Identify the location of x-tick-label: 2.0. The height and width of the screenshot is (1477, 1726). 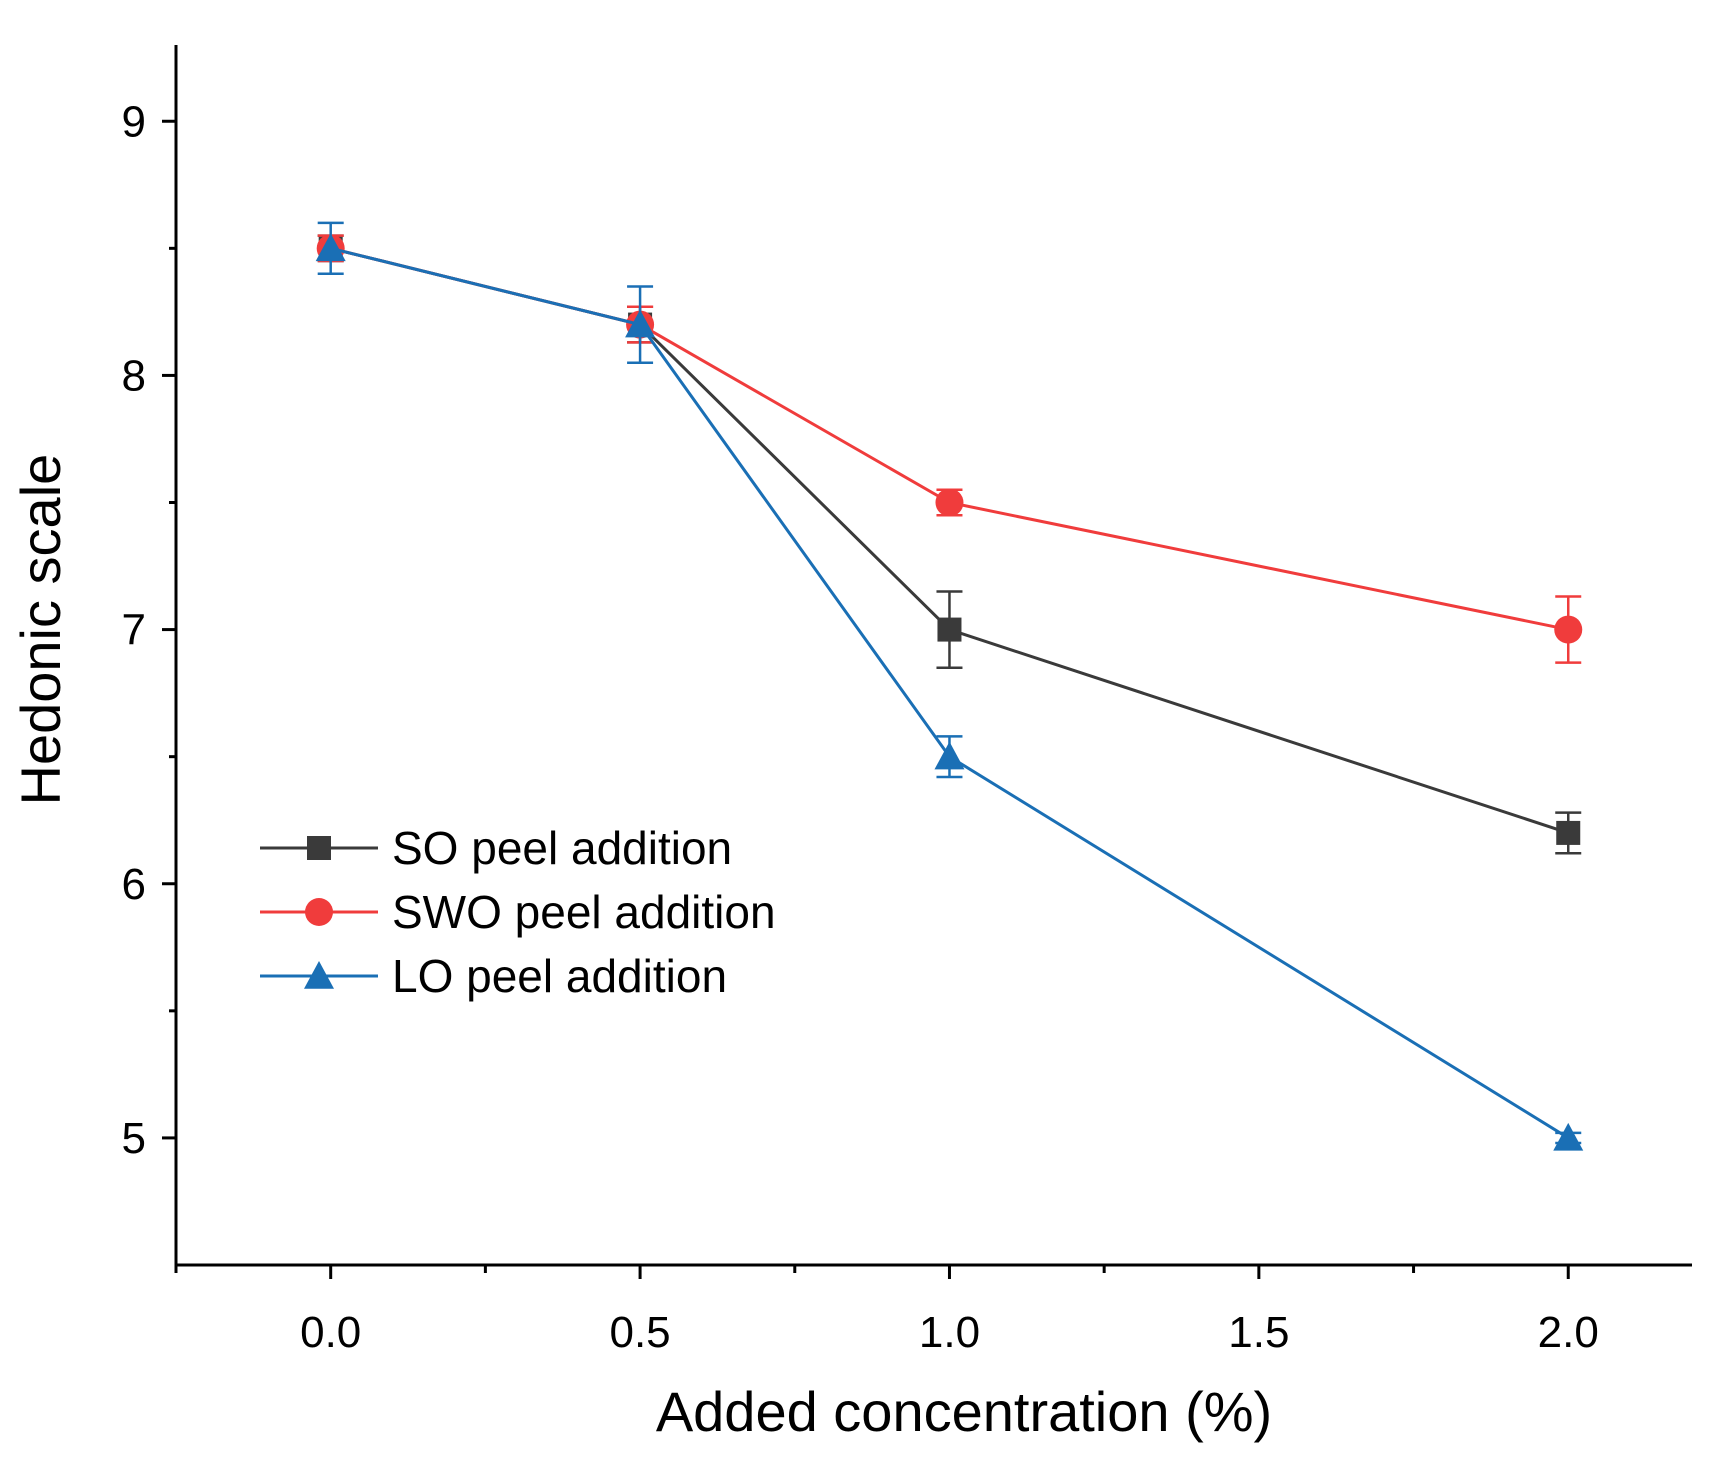
(1568, 1332).